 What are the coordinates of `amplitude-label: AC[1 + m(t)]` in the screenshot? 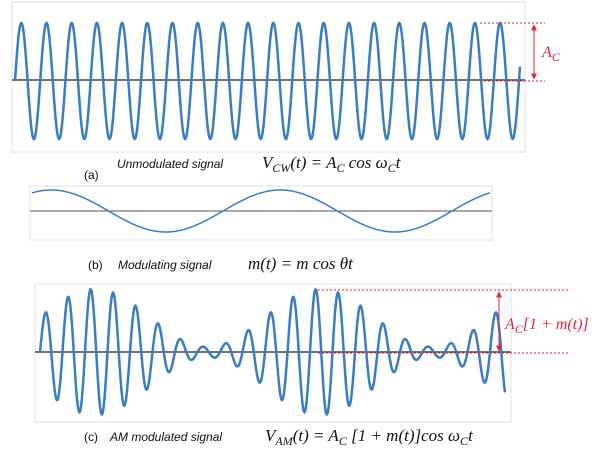 It's located at (546, 326).